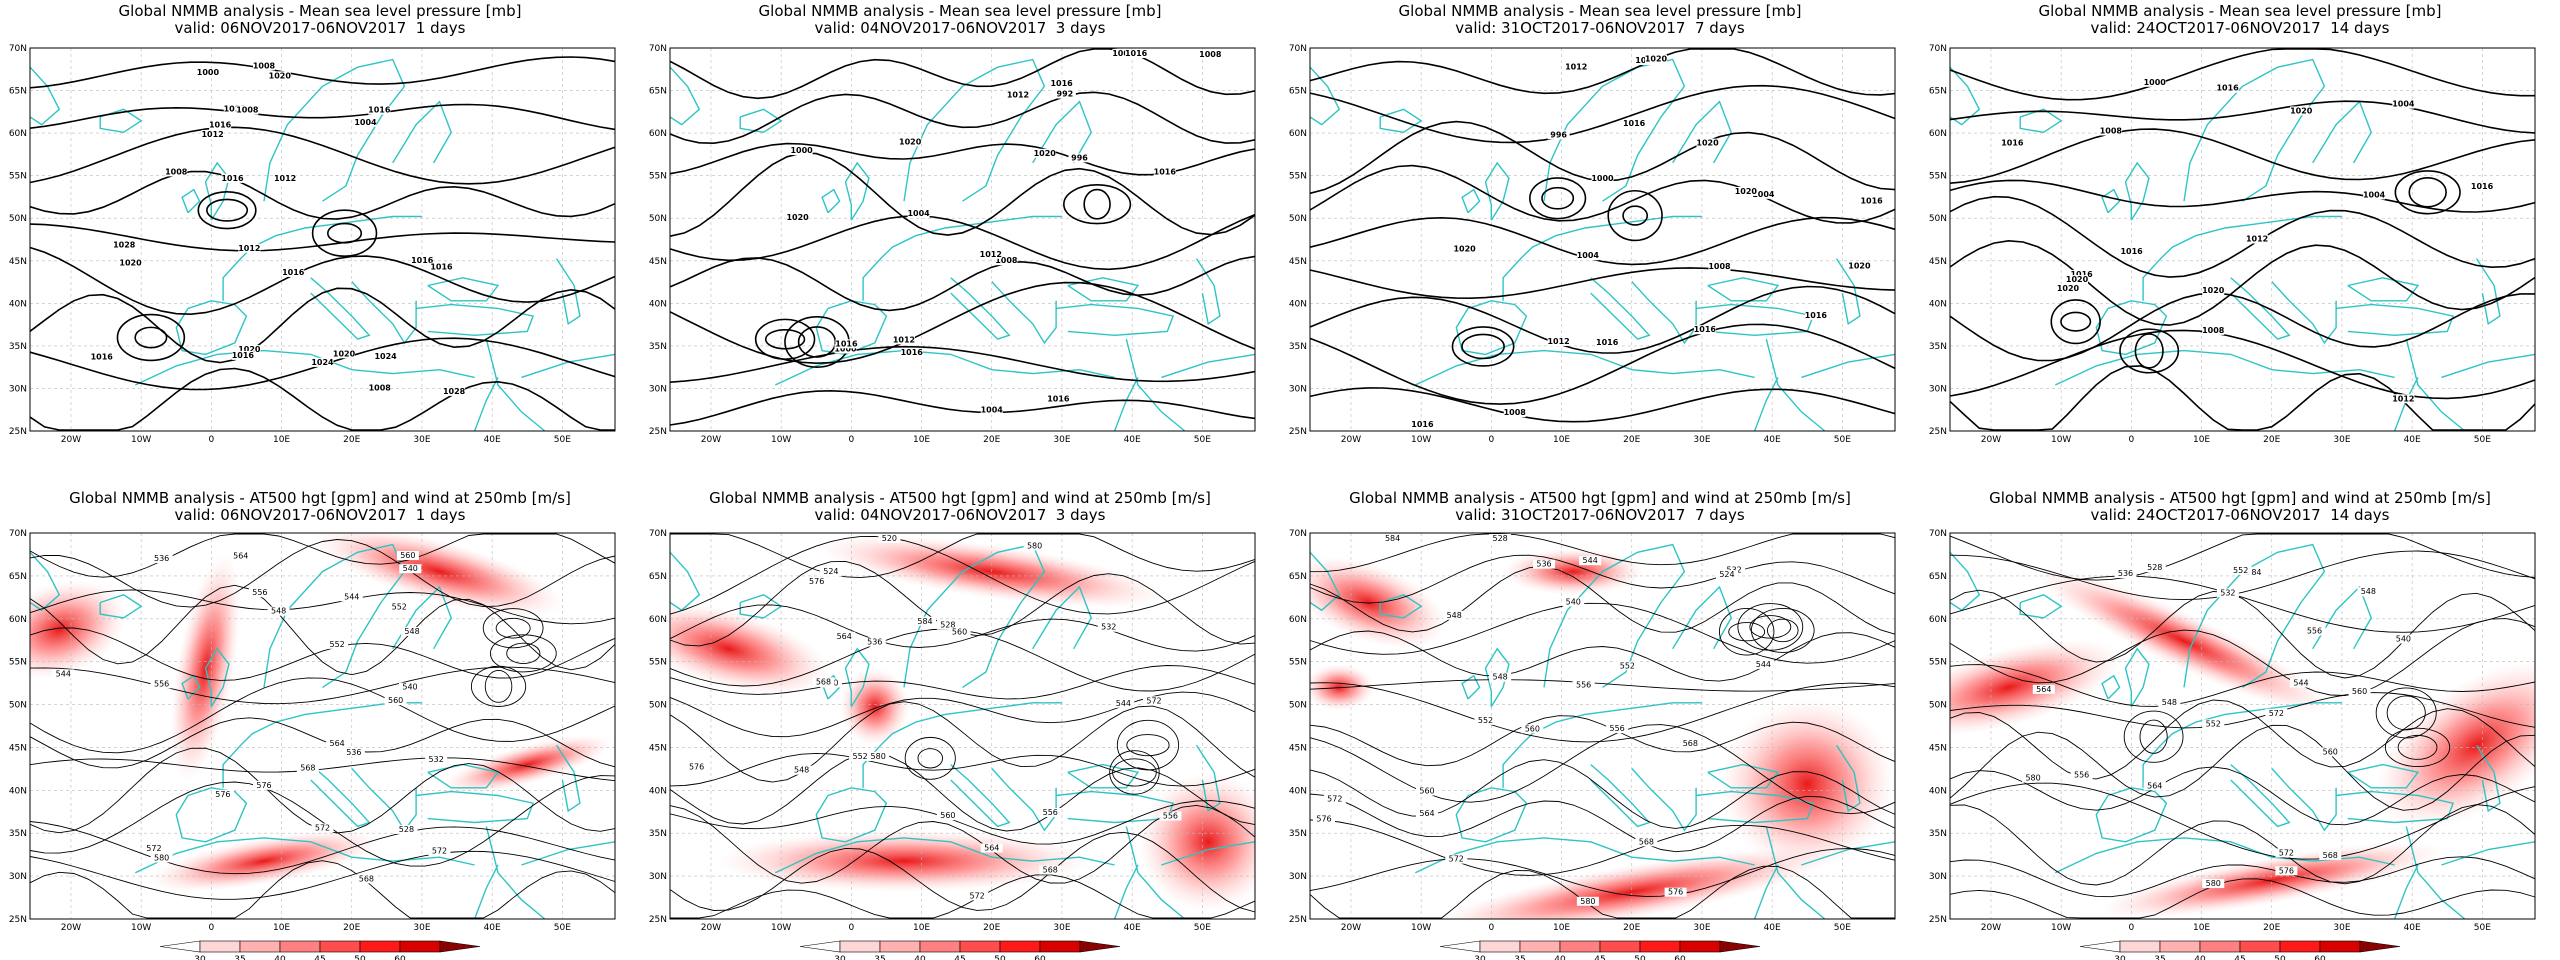 The height and width of the screenshot is (960, 2560). Describe the element at coordinates (1202, 928) in the screenshot. I see `lon-label: 50E` at that location.